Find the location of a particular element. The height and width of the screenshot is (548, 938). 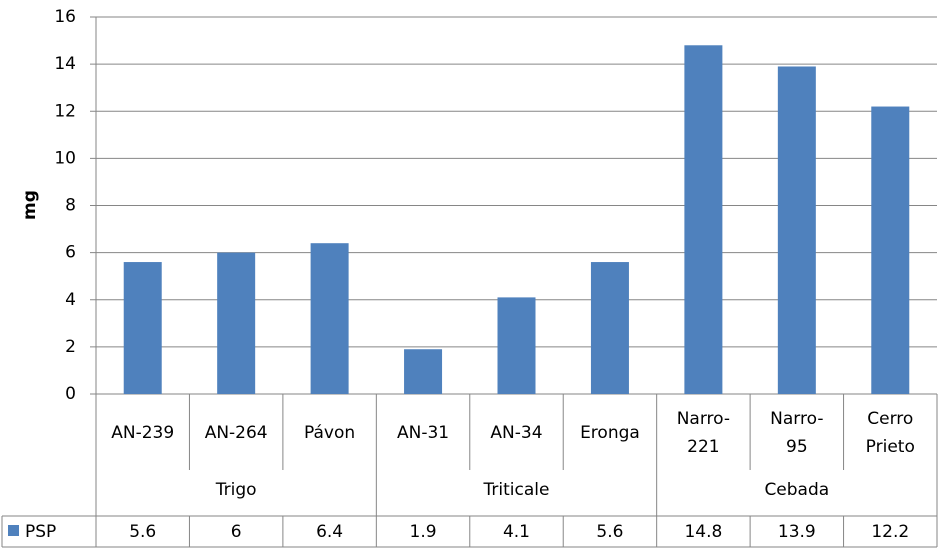

table-value: 12.2 is located at coordinates (890, 532).